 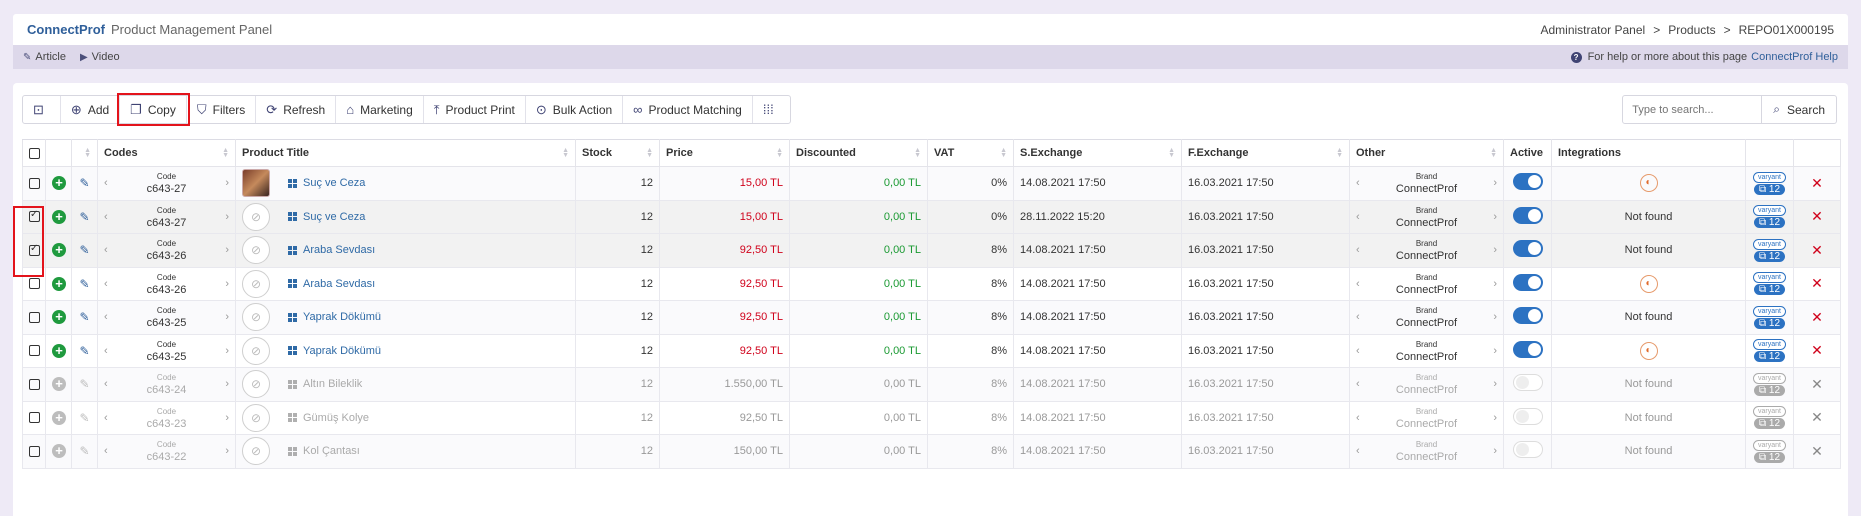 What do you see at coordinates (1692, 29) in the screenshot?
I see `breadcrumb-products: Products` at bounding box center [1692, 29].